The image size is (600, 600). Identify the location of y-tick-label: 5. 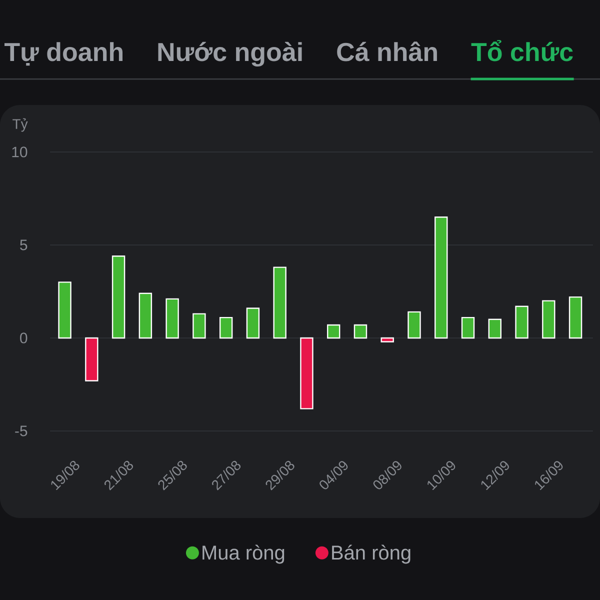
(24, 245).